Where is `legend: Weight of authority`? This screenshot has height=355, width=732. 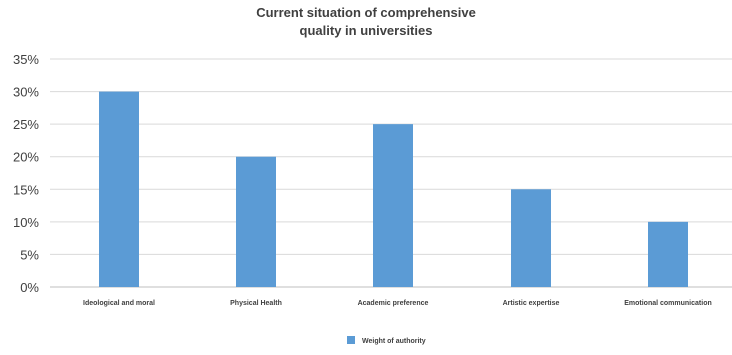
legend: Weight of authority is located at coordinates (386, 340).